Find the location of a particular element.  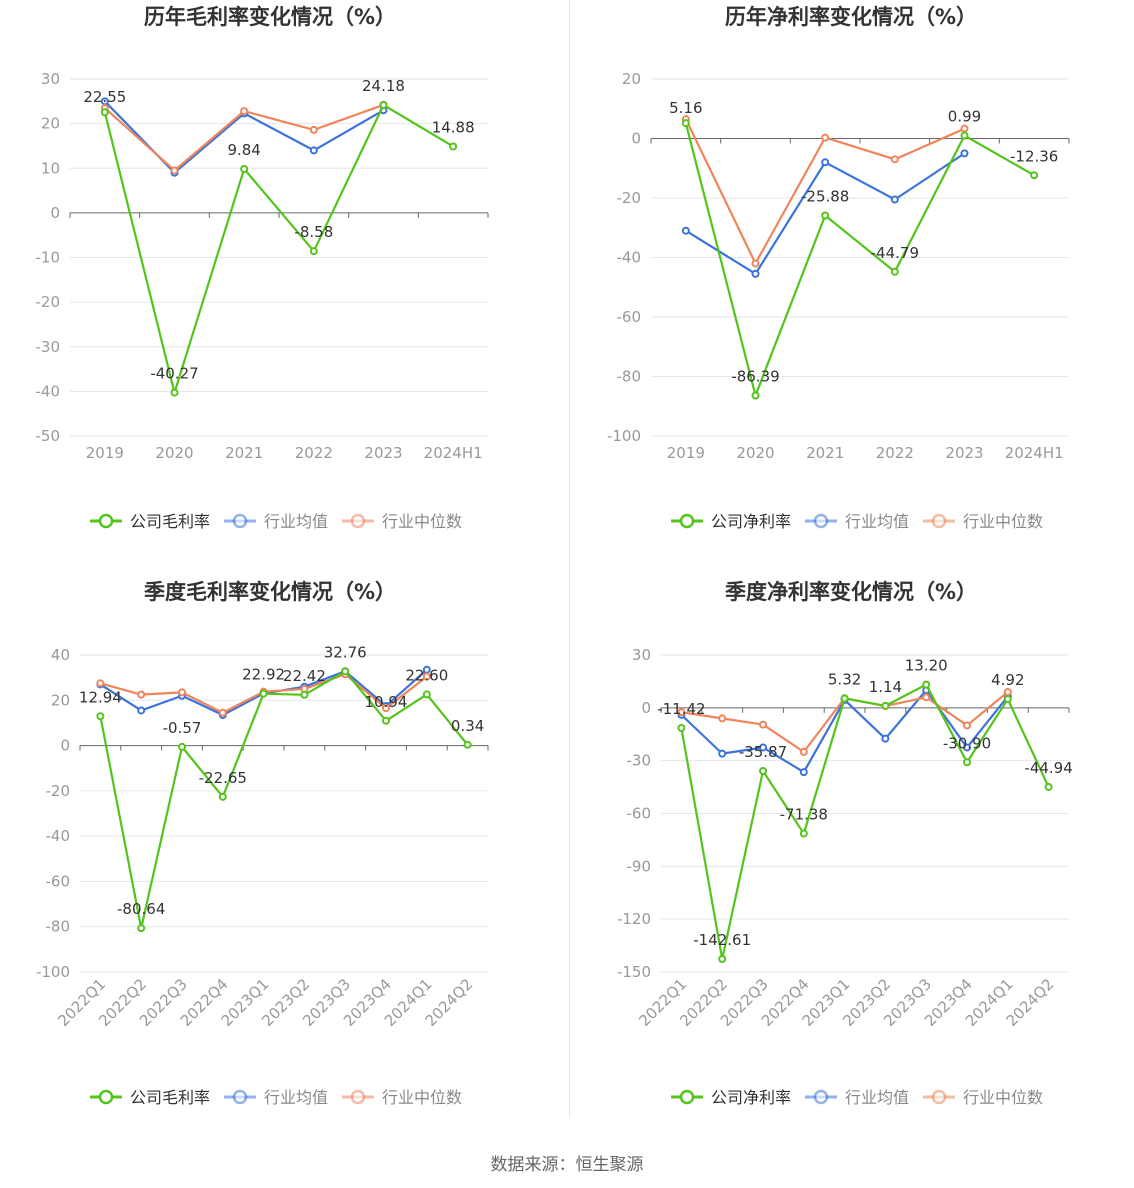

y-tick-label: -10 is located at coordinates (48, 258).